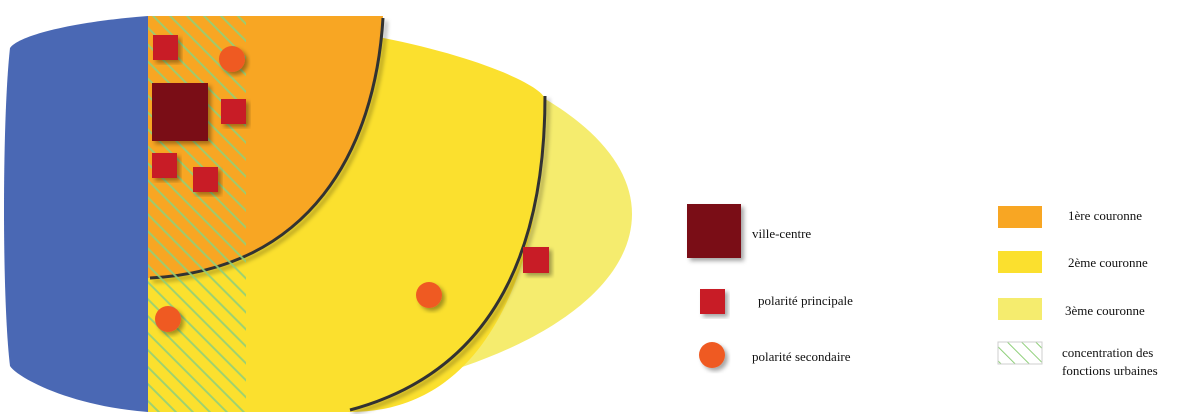 This screenshot has width=1188, height=414. I want to click on legend-couronne2-swatch, so click(1020, 262).